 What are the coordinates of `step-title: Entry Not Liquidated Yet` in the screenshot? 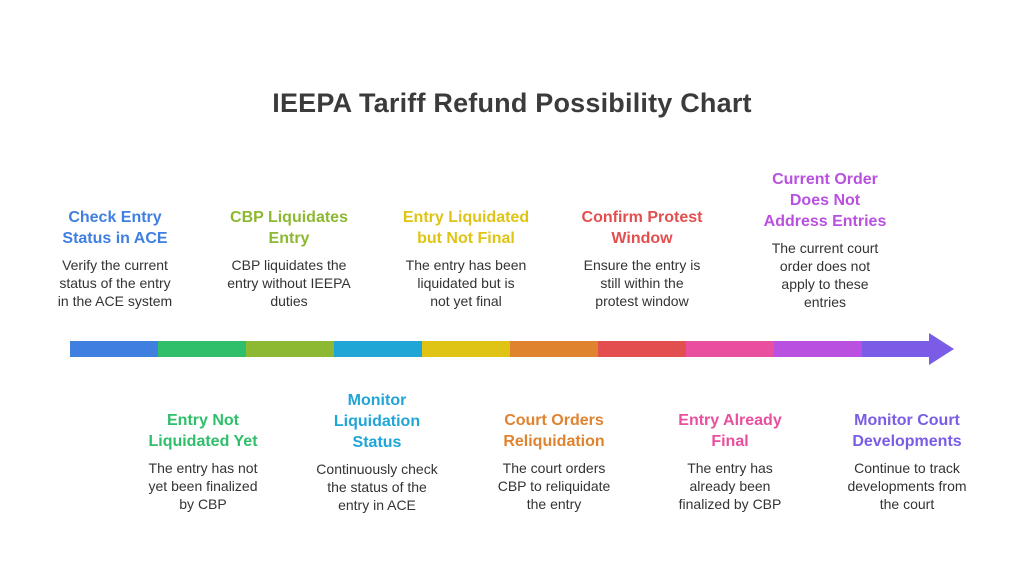 It's located at (203, 431).